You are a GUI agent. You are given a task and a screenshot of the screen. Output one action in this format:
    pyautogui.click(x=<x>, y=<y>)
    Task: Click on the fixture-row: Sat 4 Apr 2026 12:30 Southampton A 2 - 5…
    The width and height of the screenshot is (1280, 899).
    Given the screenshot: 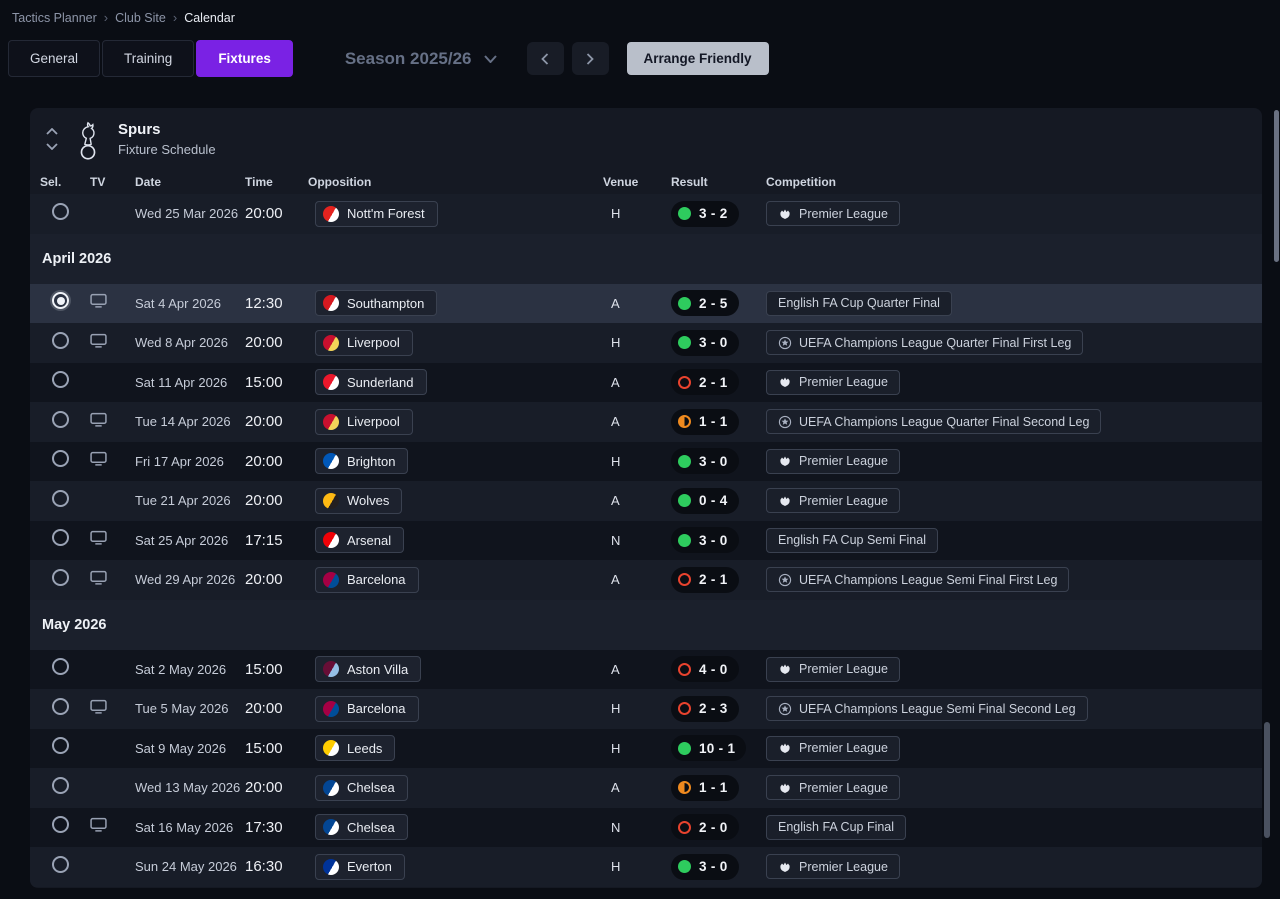 What is the action you would take?
    pyautogui.click(x=646, y=303)
    